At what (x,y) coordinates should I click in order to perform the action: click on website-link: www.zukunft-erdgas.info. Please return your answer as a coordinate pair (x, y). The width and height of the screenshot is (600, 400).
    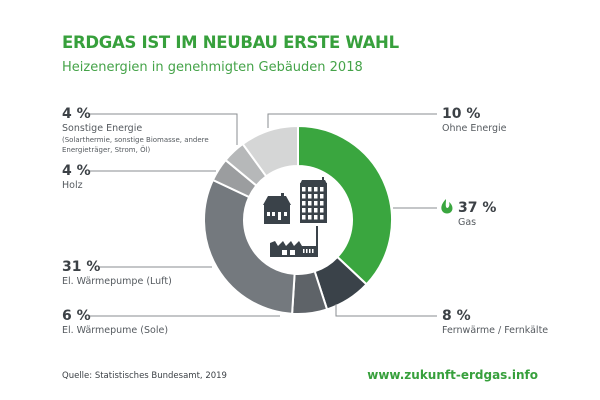
    Looking at the image, I should click on (452, 375).